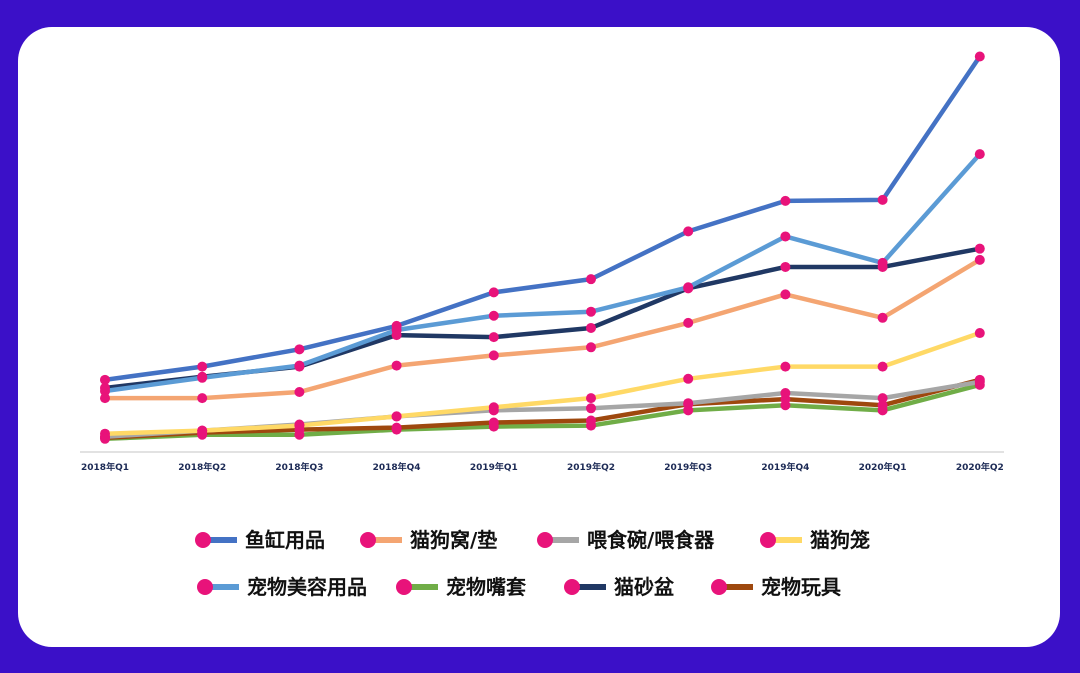  I want to click on legend-label: 鱼缸用品, so click(285, 540).